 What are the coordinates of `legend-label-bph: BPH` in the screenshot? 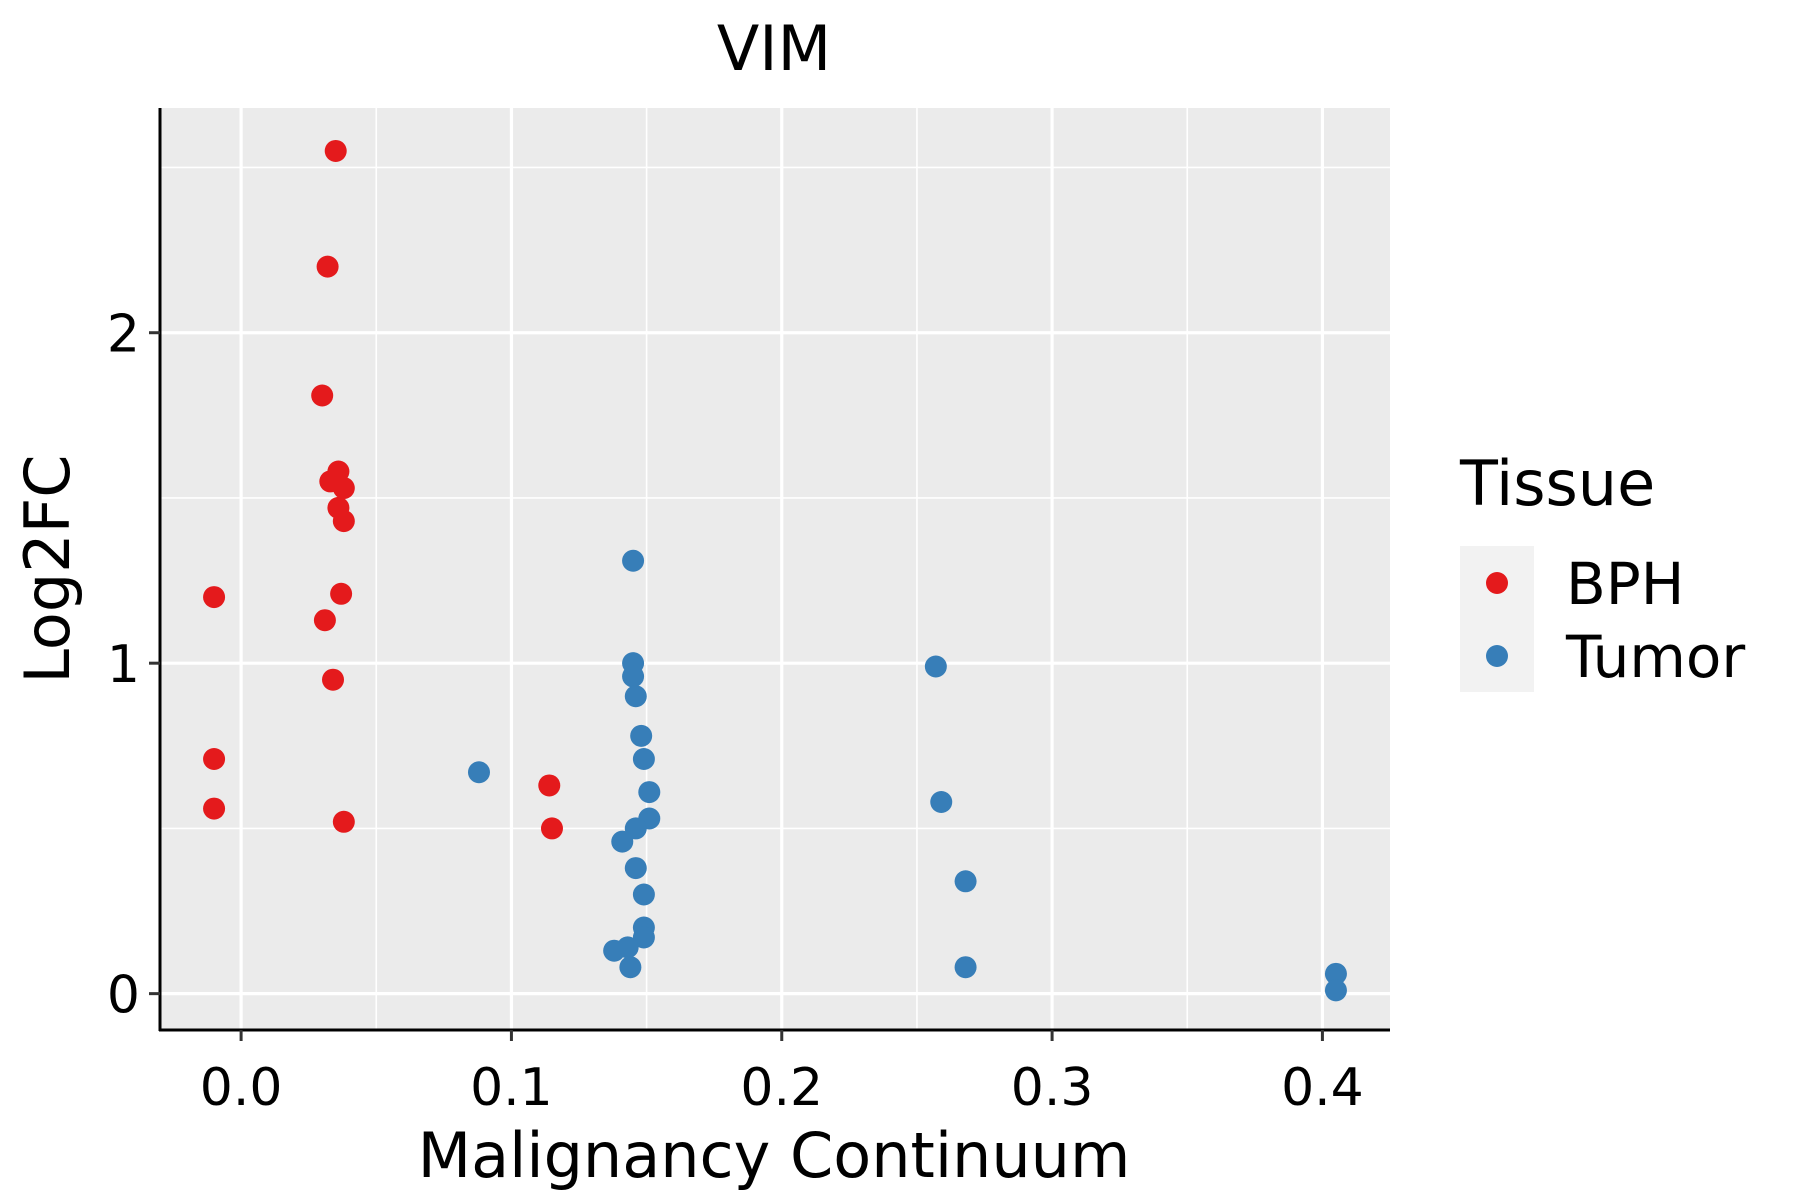 It's located at (1625, 584).